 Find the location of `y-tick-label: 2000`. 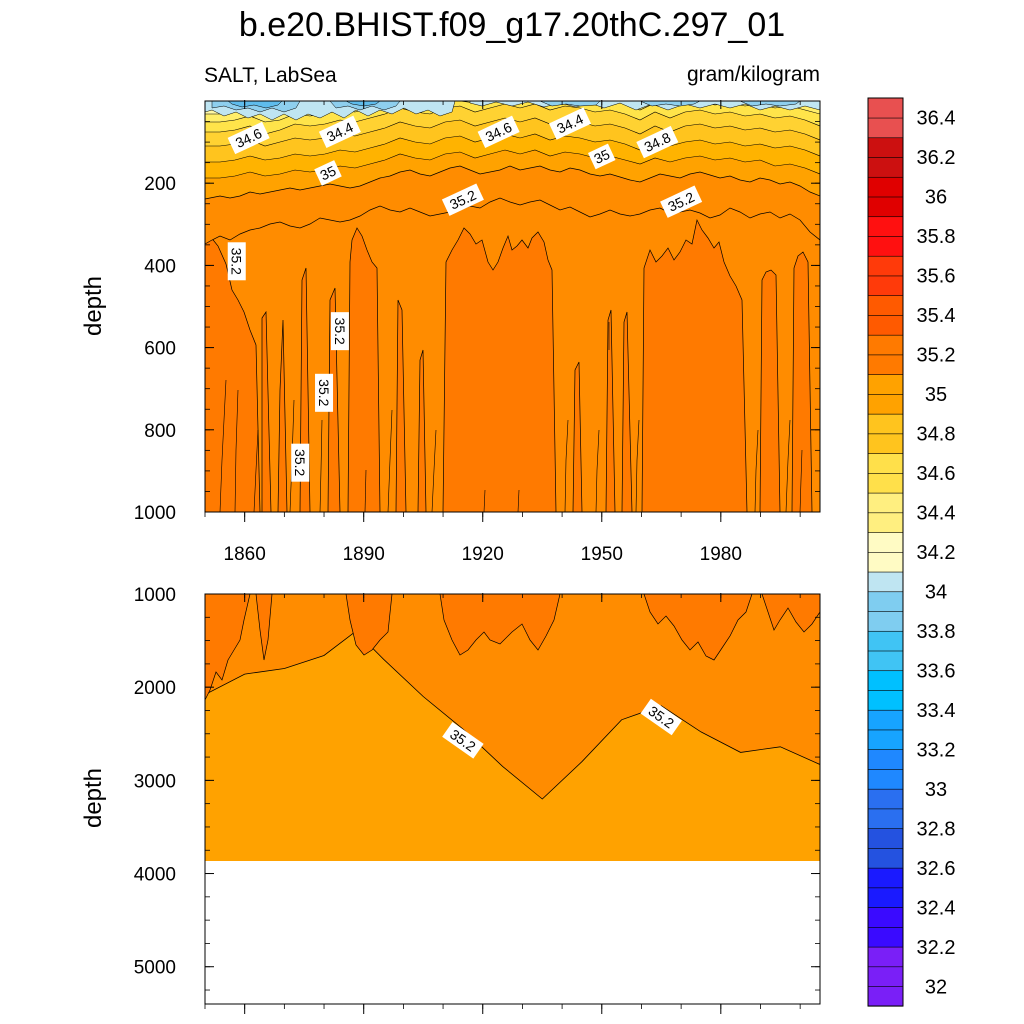

y-tick-label: 2000 is located at coordinates (155, 688).